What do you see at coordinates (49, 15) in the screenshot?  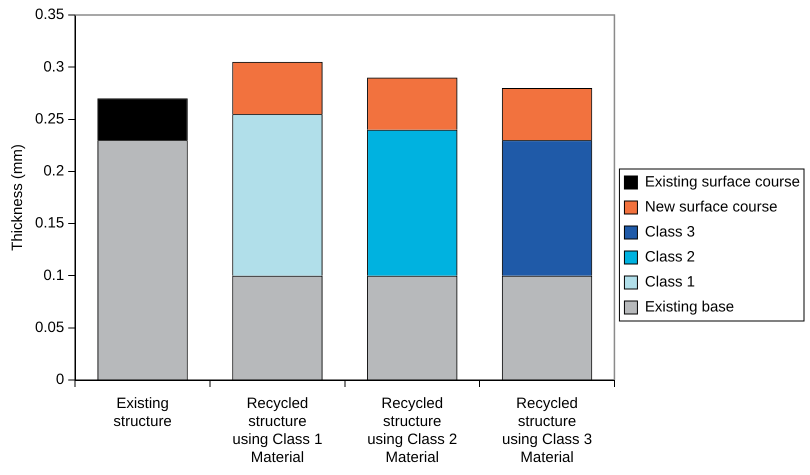 I see `y-tick-label: 0.35` at bounding box center [49, 15].